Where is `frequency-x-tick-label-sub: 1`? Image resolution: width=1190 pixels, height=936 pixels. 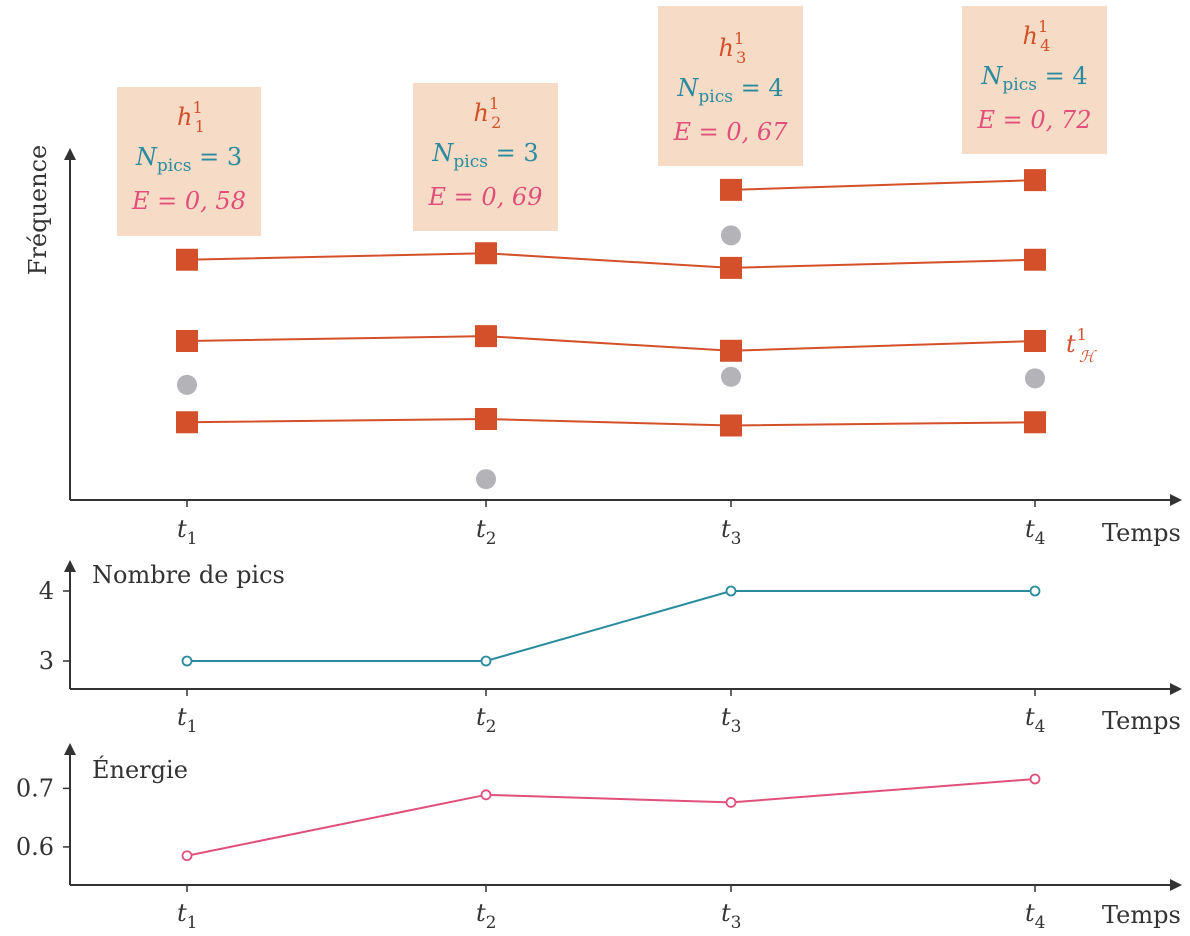 frequency-x-tick-label-sub: 1 is located at coordinates (192, 539).